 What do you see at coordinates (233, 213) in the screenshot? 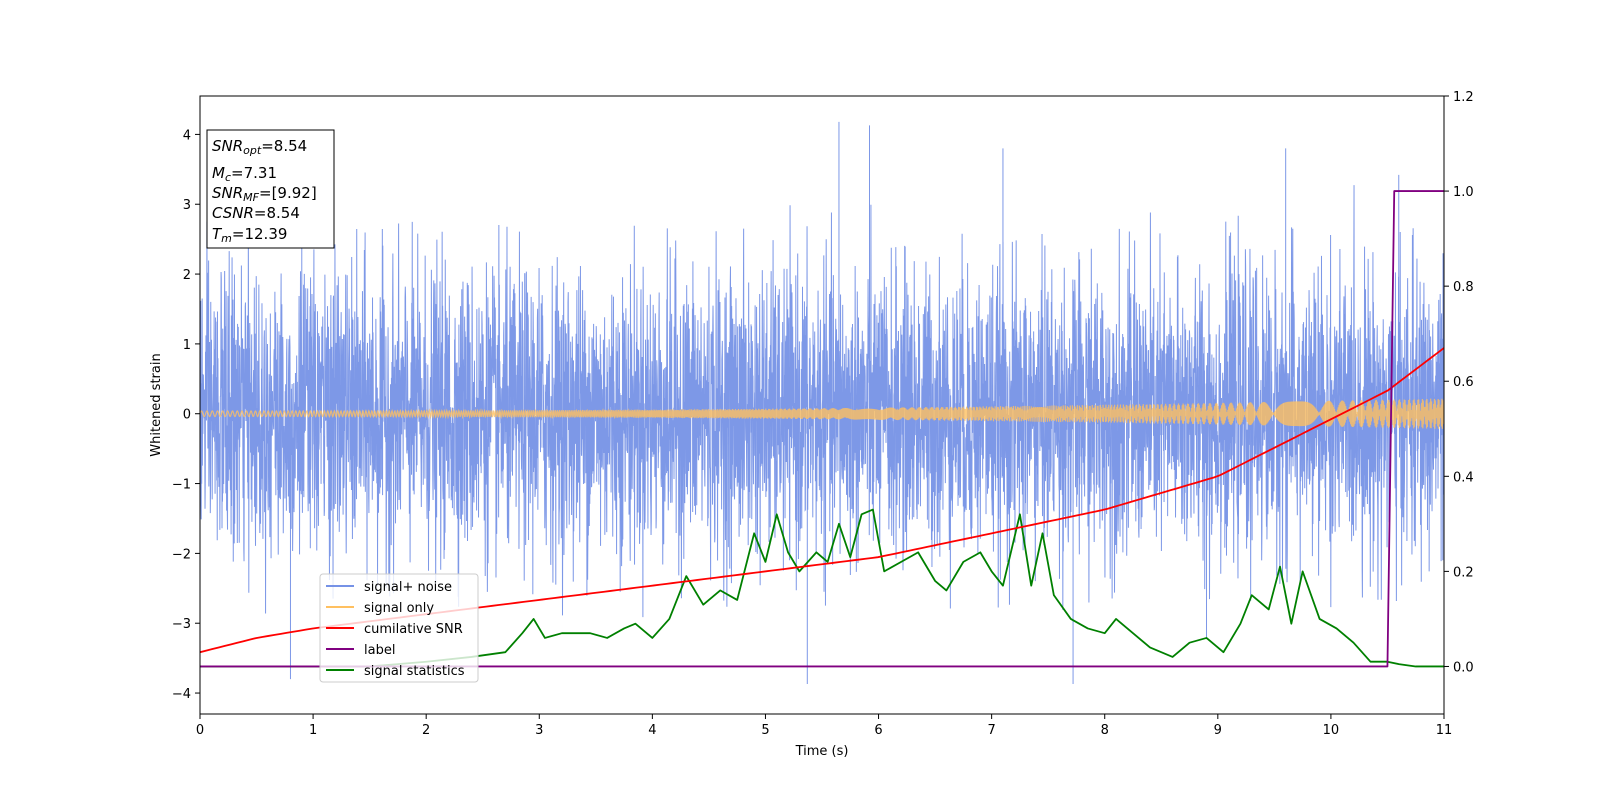
I see `info-csnr-name: CSNR` at bounding box center [233, 213].